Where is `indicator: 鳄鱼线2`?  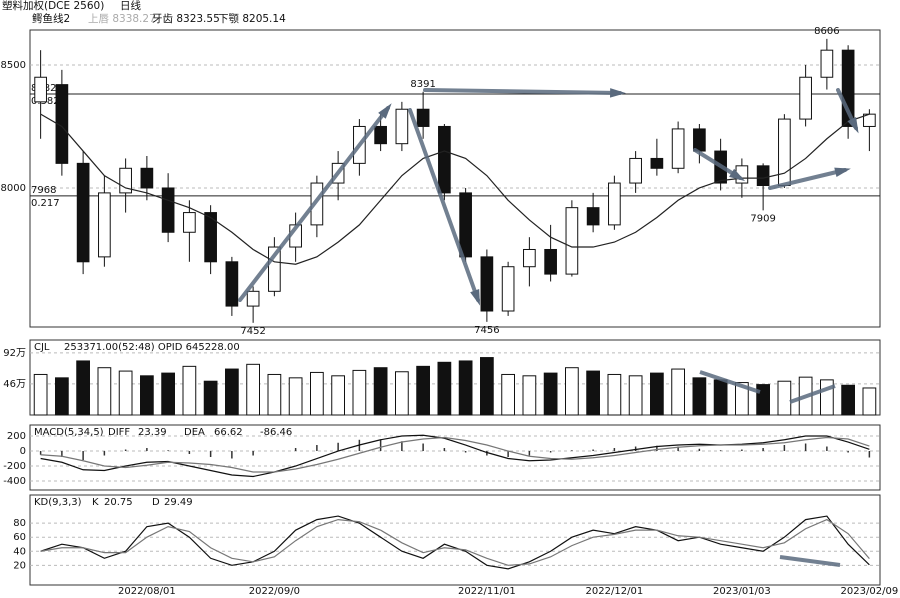 indicator: 鳄鱼线2 is located at coordinates (51, 18).